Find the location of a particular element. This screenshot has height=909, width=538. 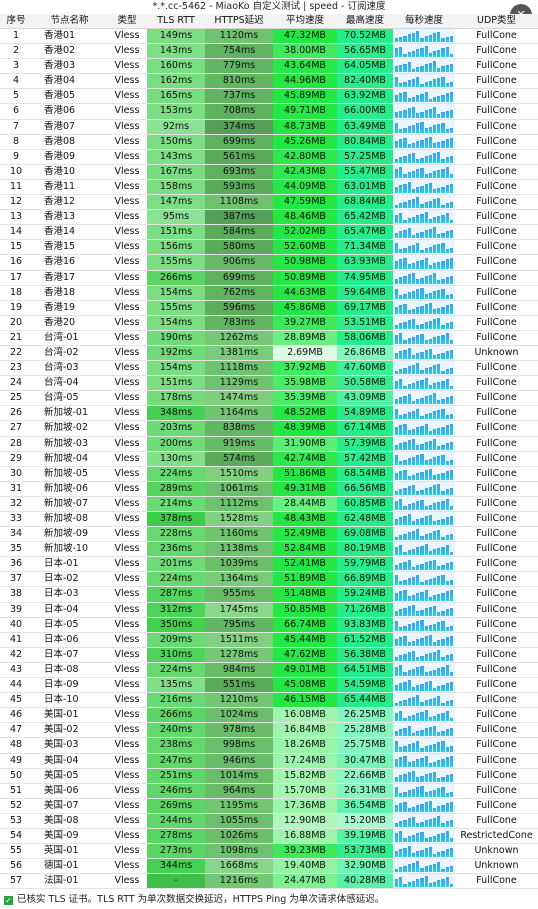

node-name-cell: 香港13 is located at coordinates (60, 217).